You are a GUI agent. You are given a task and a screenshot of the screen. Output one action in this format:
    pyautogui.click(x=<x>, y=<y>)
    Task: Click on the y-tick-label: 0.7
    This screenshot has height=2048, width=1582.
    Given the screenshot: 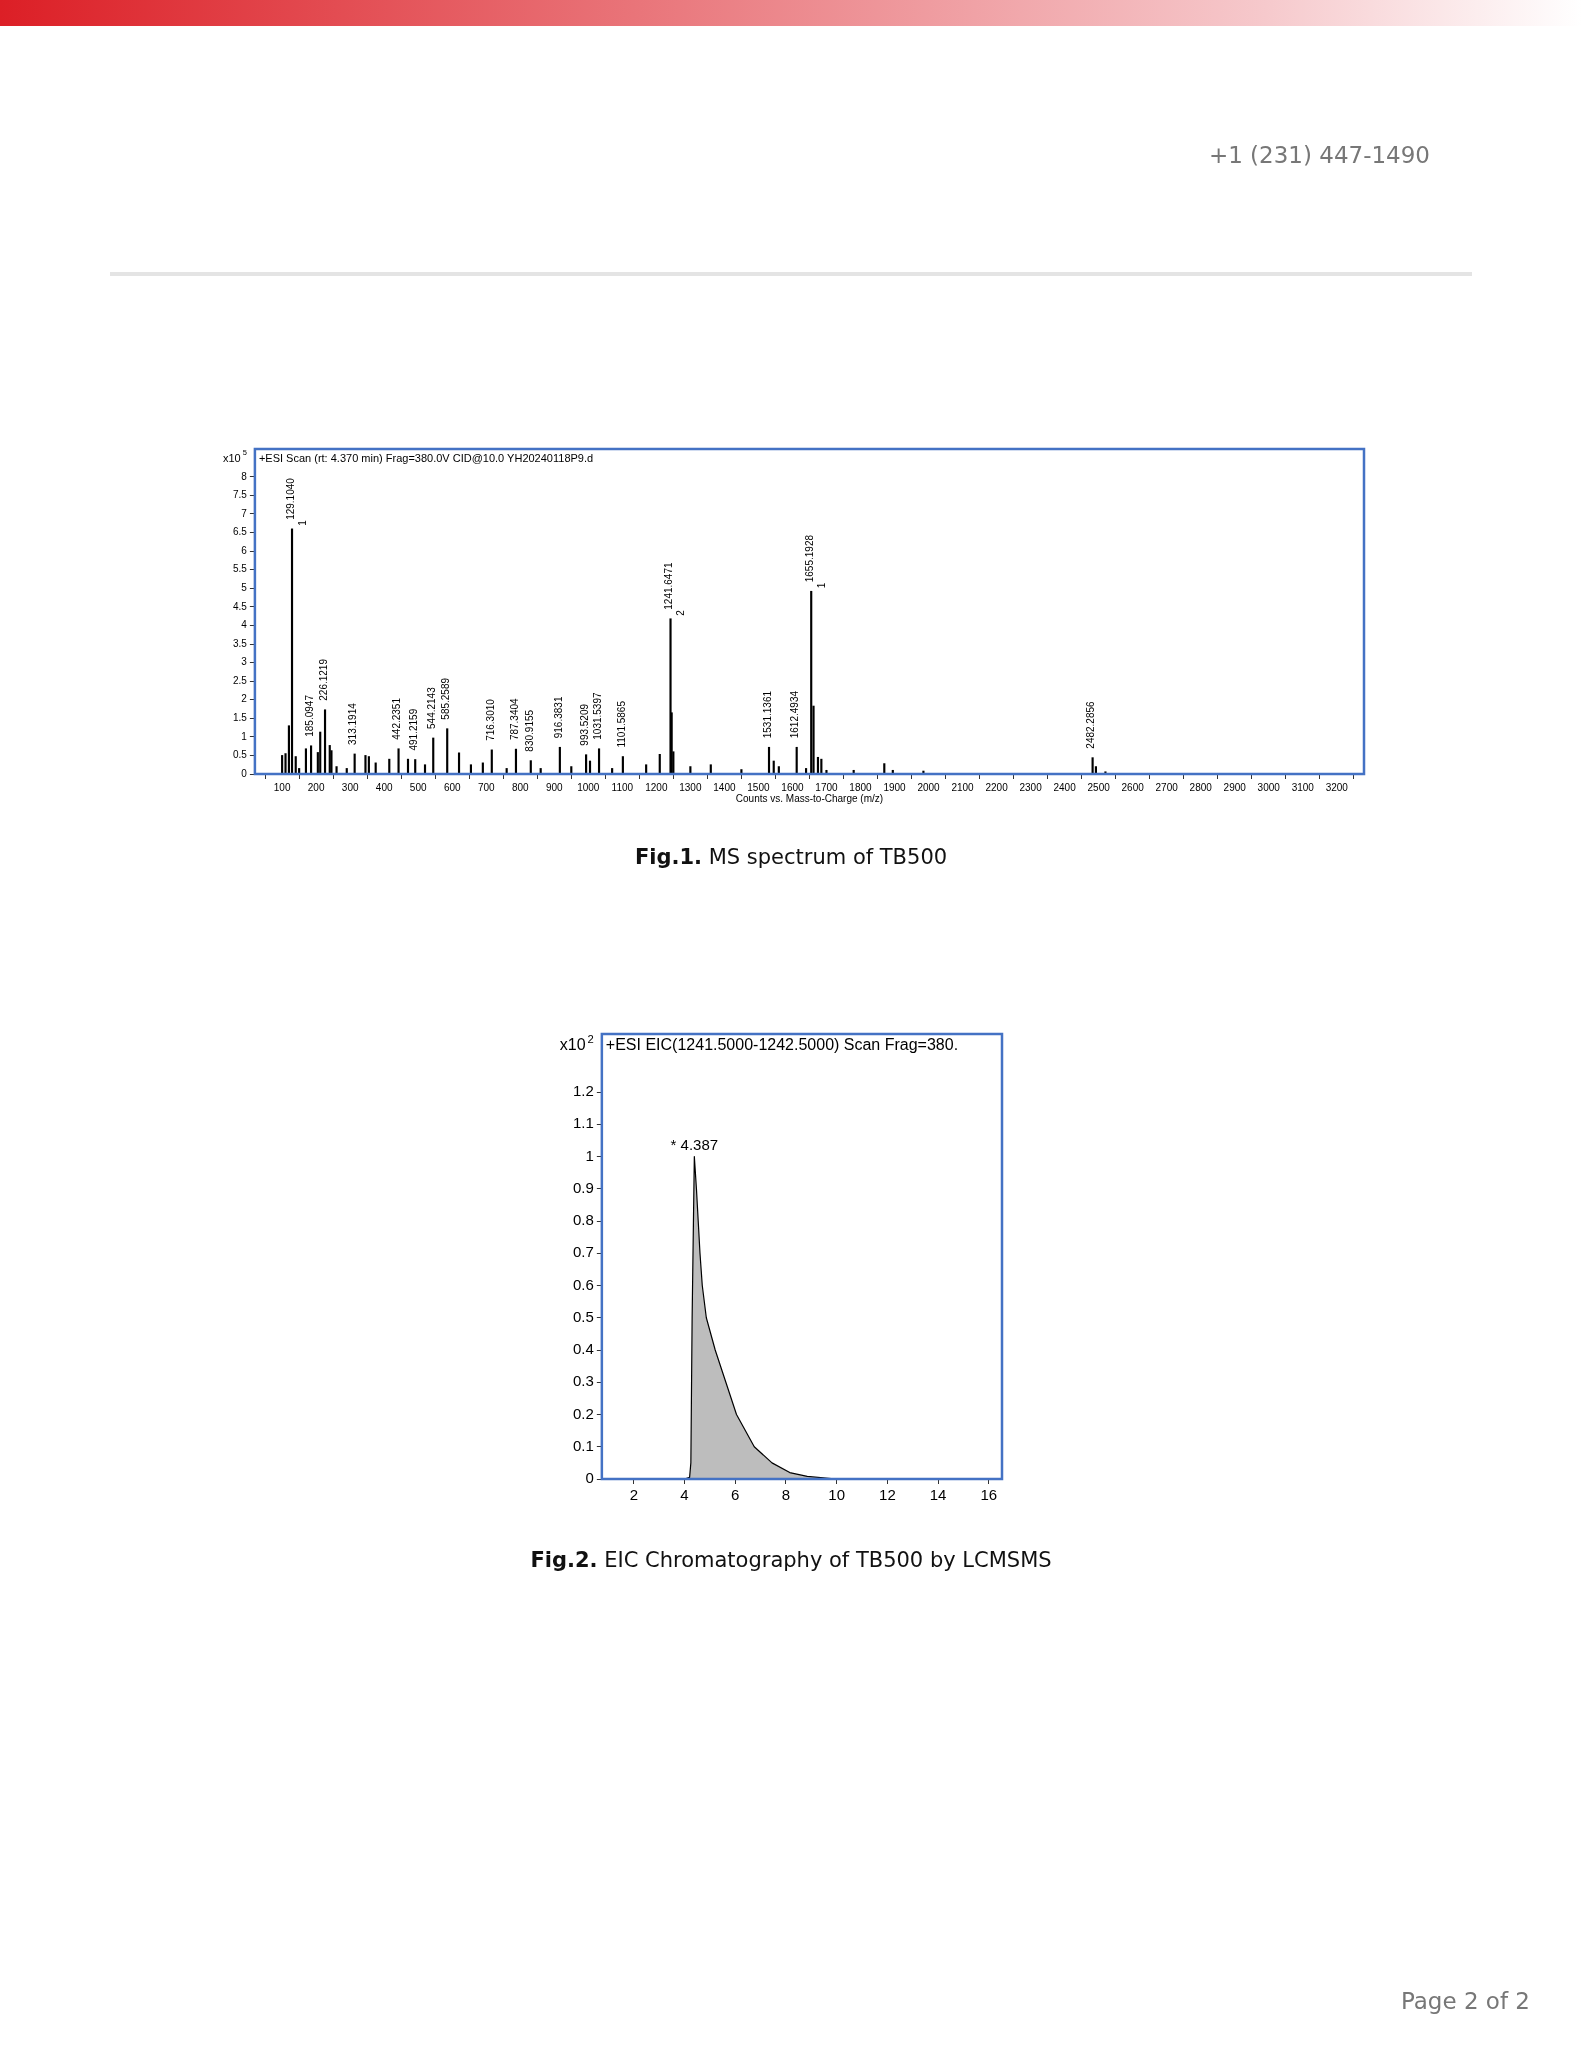 What is the action you would take?
    pyautogui.click(x=583, y=1252)
    